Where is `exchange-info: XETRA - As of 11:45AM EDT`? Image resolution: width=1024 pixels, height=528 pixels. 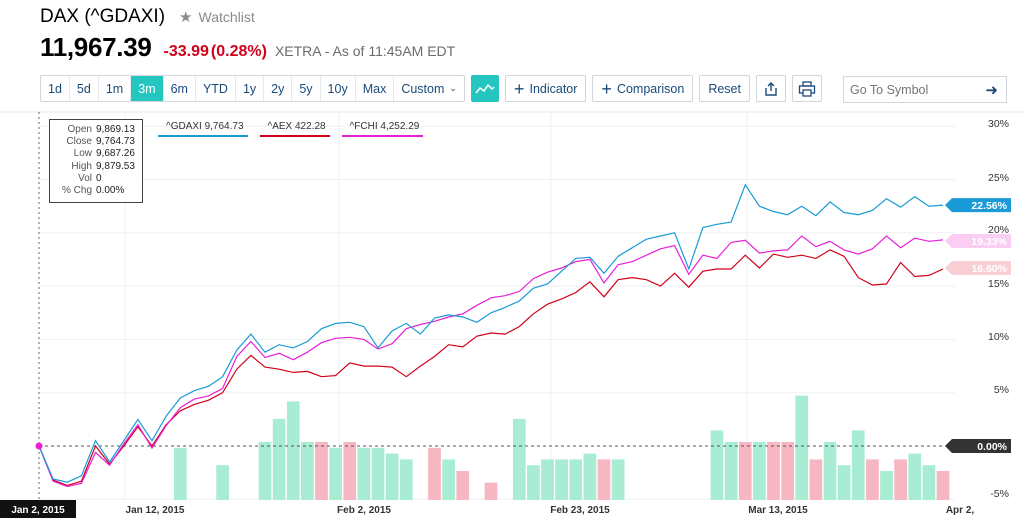 exchange-info: XETRA - As of 11:45AM EDT is located at coordinates (365, 51).